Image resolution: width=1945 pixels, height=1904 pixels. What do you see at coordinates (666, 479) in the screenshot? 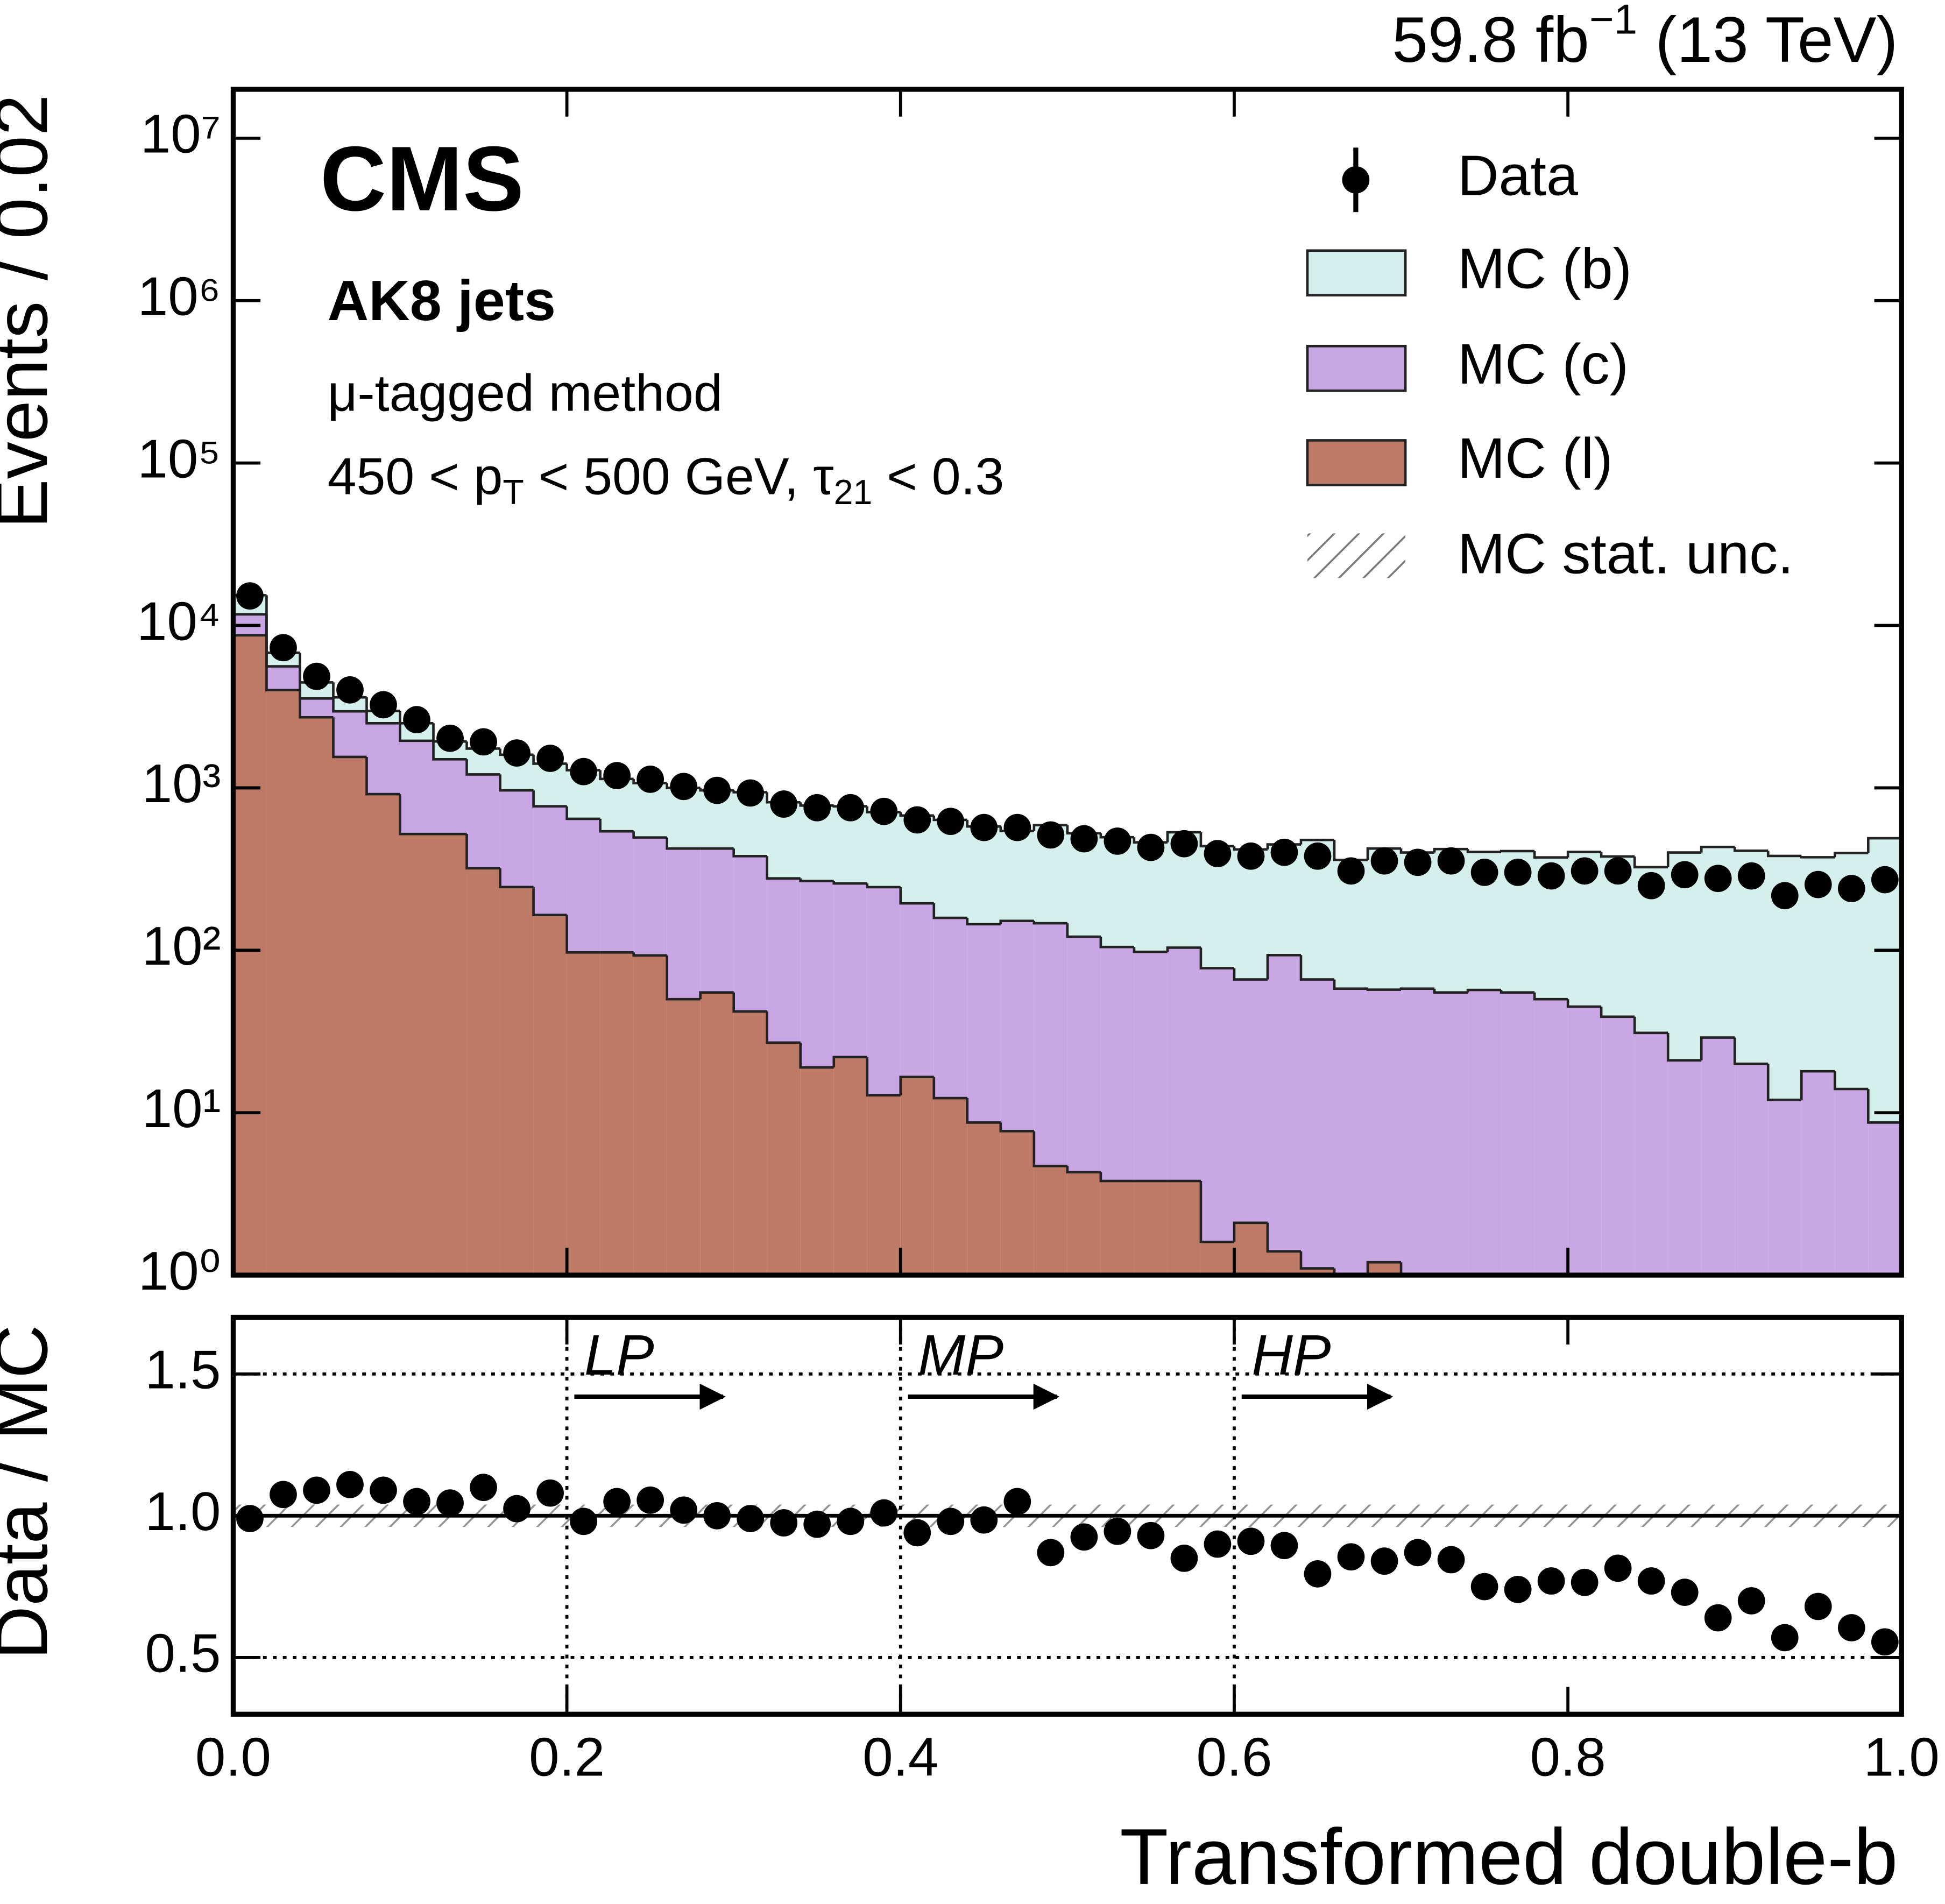
I see `selection-label: 450 < pT < 500 GeV, τ21 < 0.3` at bounding box center [666, 479].